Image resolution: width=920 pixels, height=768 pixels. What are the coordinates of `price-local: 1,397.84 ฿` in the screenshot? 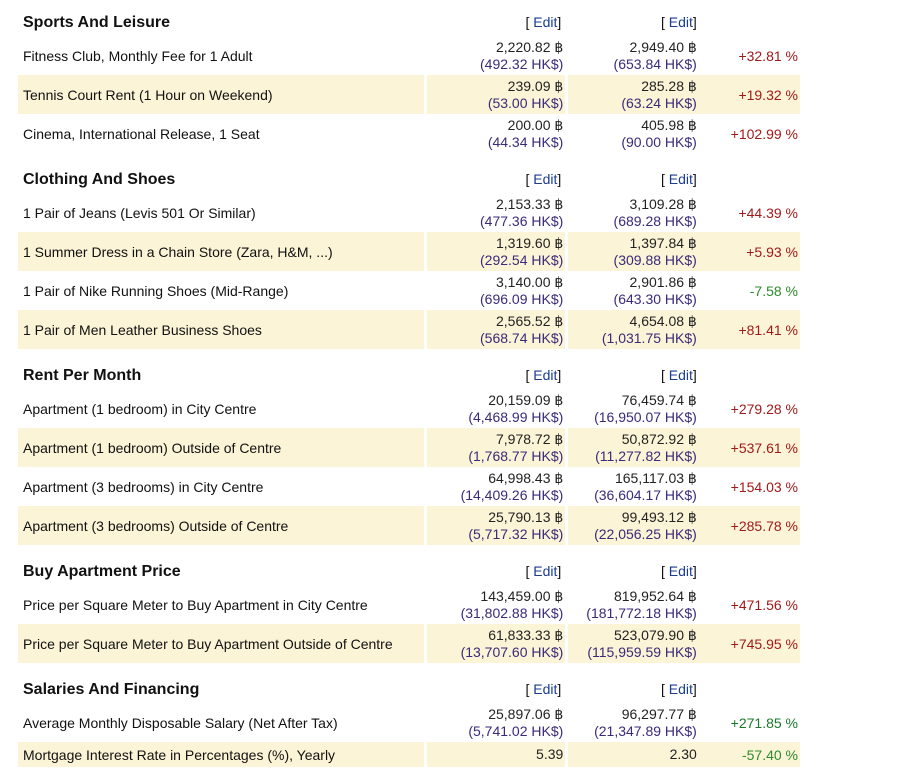 It's located at (663, 242).